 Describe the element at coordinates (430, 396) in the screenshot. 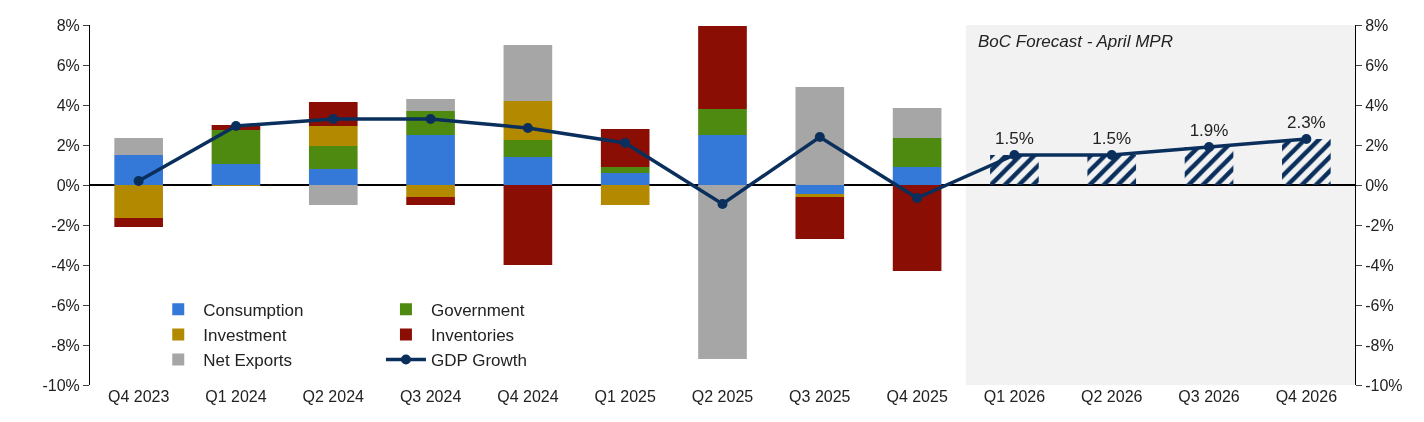

I see `x-tick-label: Q3 2024` at that location.